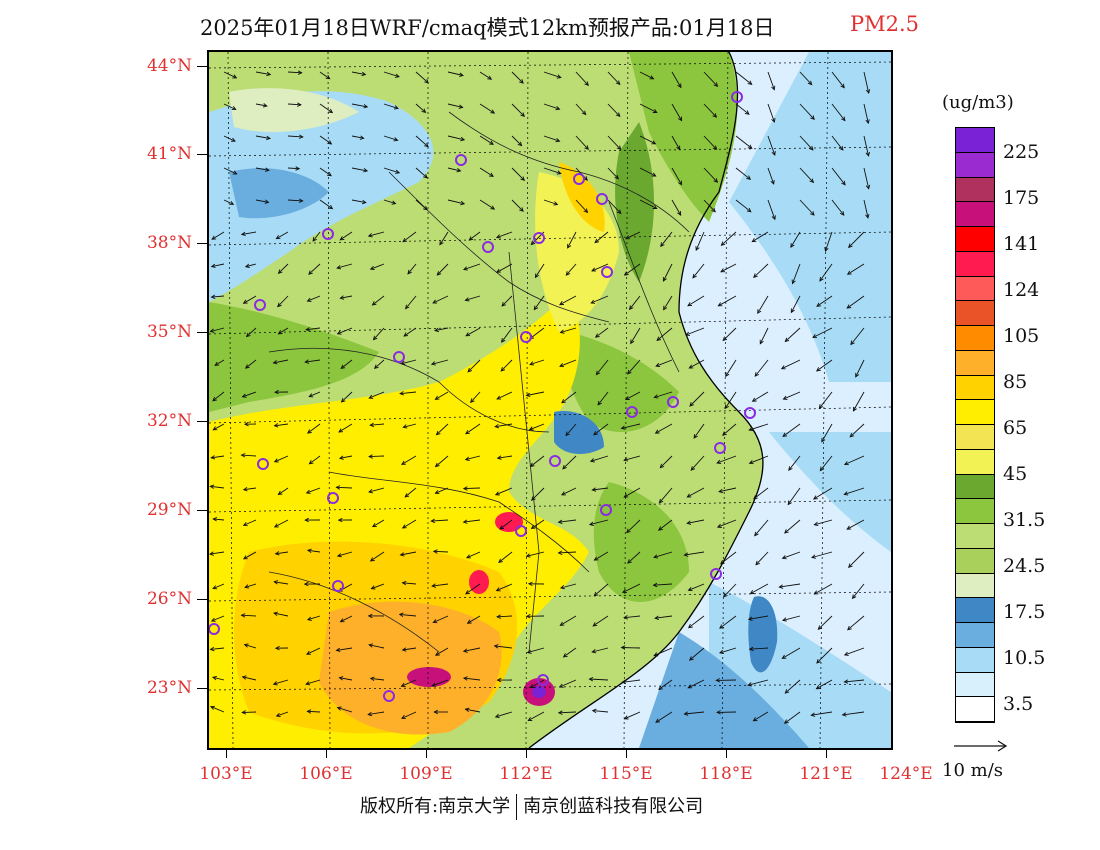 The width and height of the screenshot is (1100, 850). Describe the element at coordinates (626, 774) in the screenshot. I see `lon-label-115: 115°E` at that location.